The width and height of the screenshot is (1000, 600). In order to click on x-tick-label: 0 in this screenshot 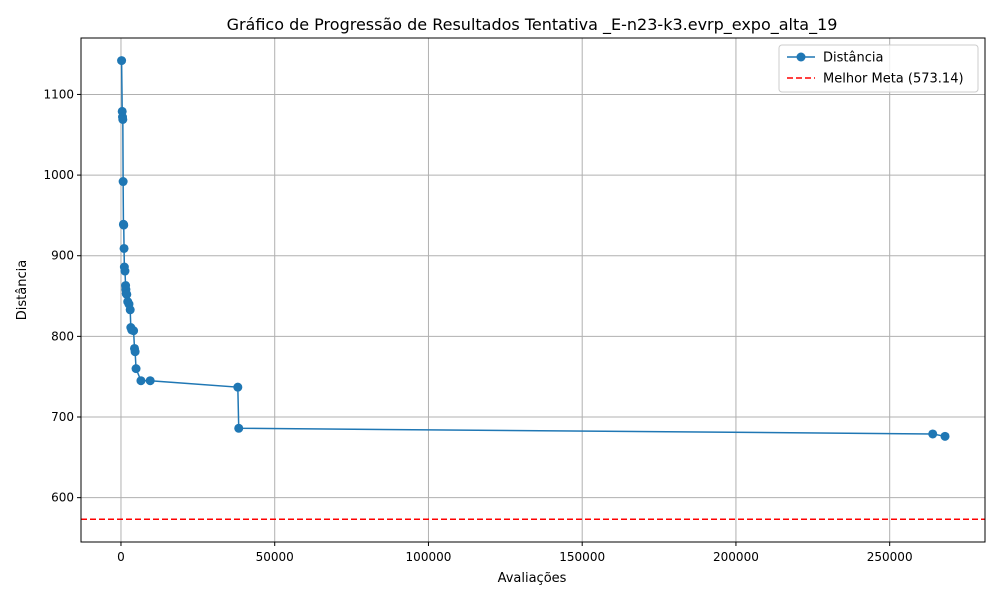, I will do `click(121, 557)`.